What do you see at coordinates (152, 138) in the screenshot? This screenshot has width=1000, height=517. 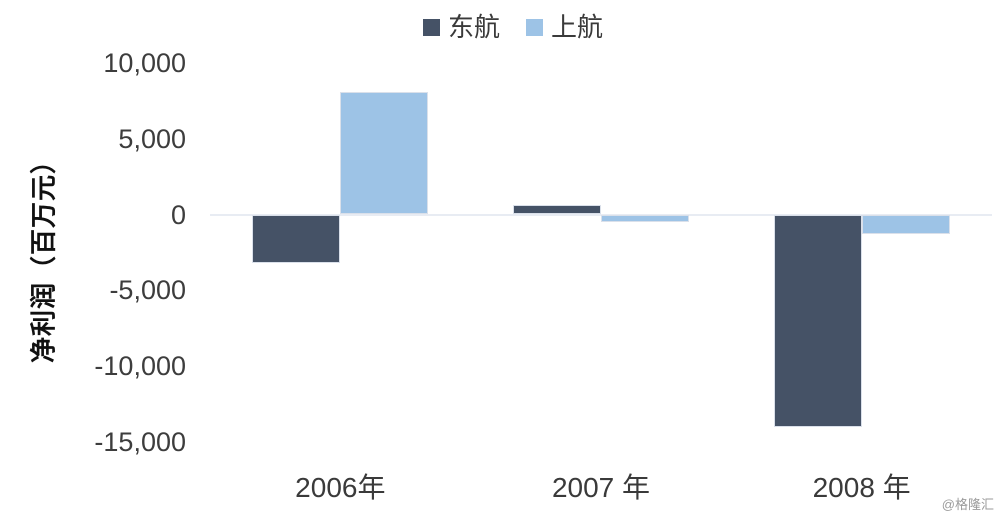 I see `y-axis-tick-label: 5,000` at bounding box center [152, 138].